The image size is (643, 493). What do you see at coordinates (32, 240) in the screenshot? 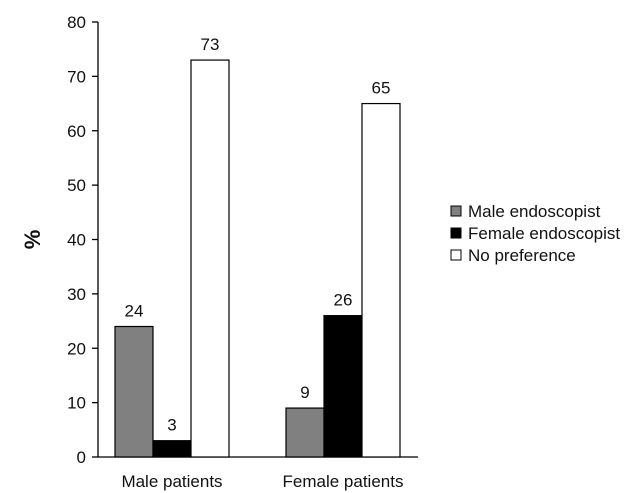
I see `y-axis-title: %` at bounding box center [32, 240].